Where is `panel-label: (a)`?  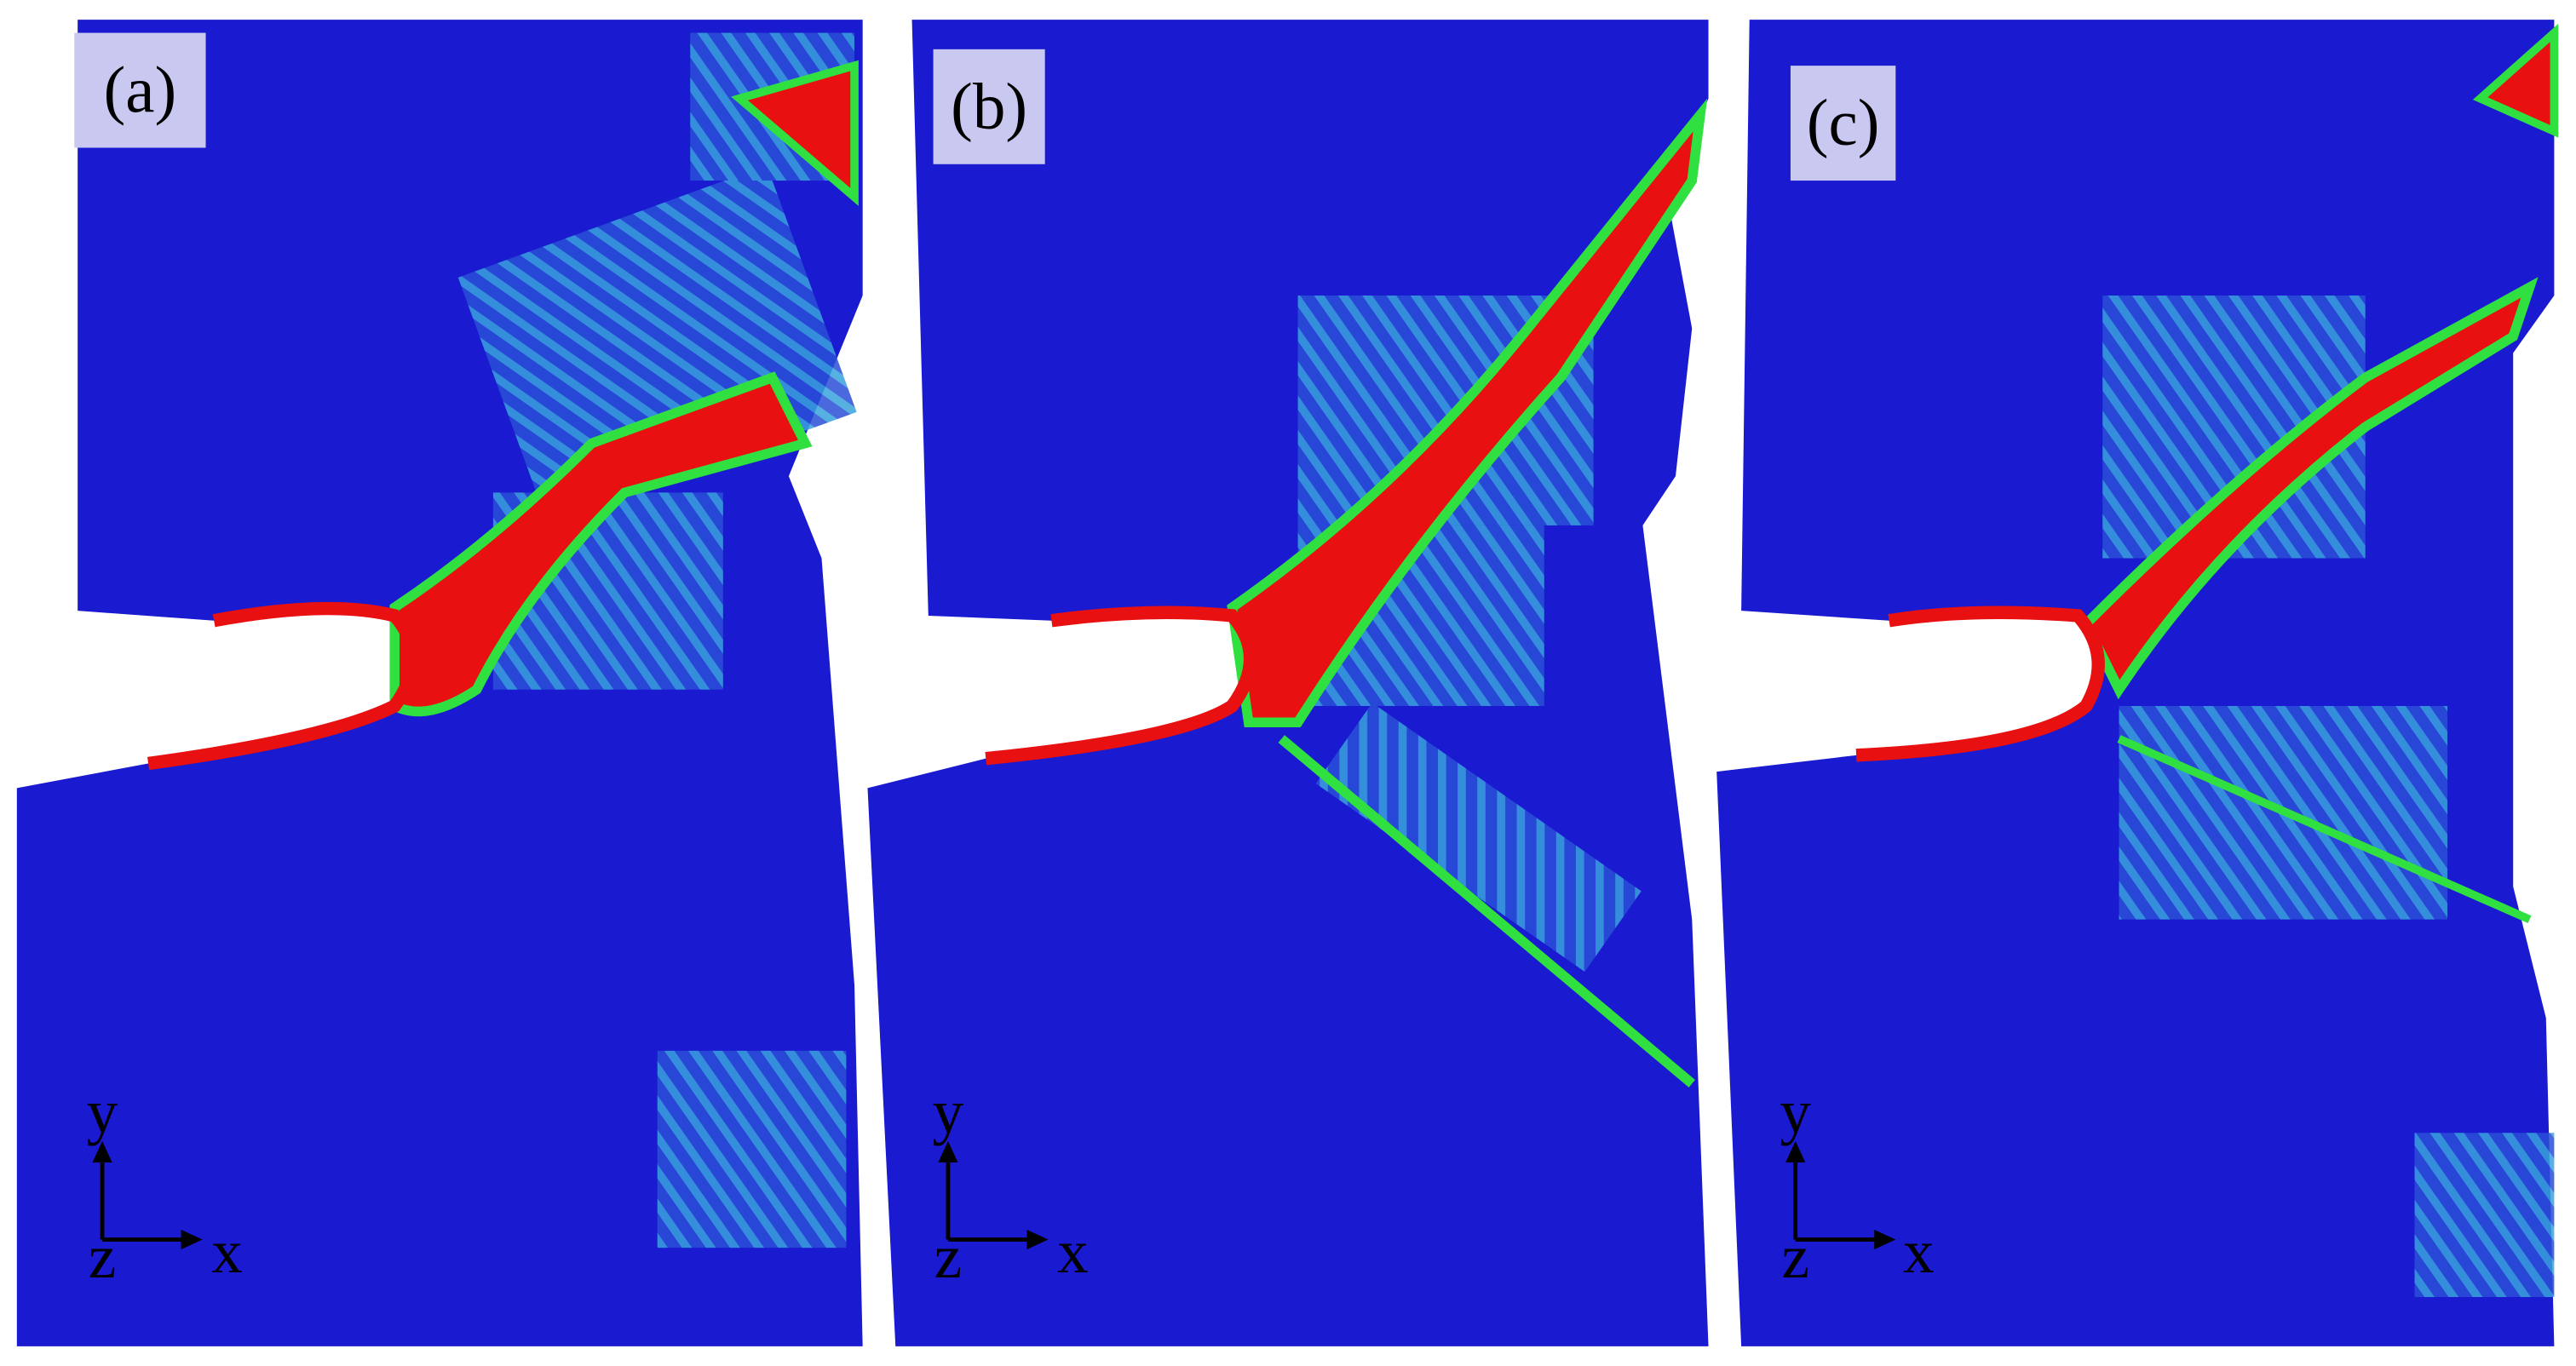
panel-label: (a) is located at coordinates (140, 89).